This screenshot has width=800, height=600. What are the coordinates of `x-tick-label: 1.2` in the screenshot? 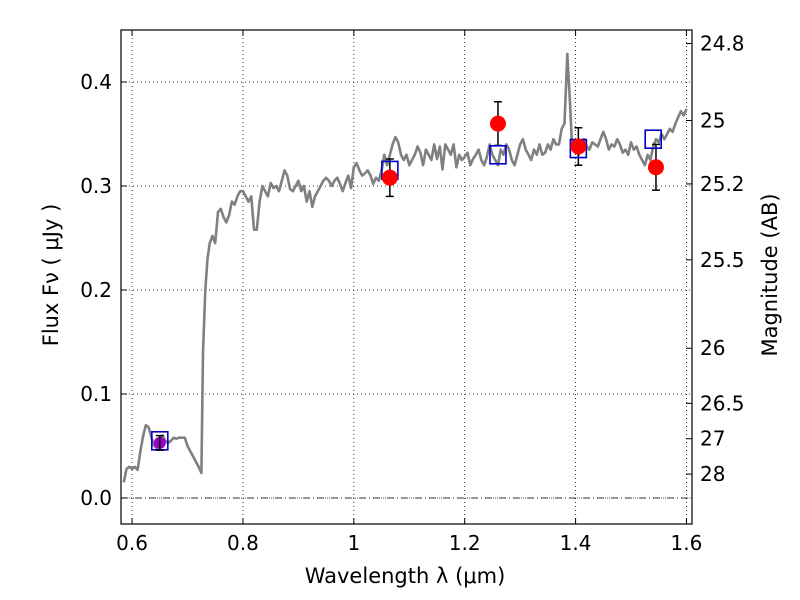 It's located at (465, 543).